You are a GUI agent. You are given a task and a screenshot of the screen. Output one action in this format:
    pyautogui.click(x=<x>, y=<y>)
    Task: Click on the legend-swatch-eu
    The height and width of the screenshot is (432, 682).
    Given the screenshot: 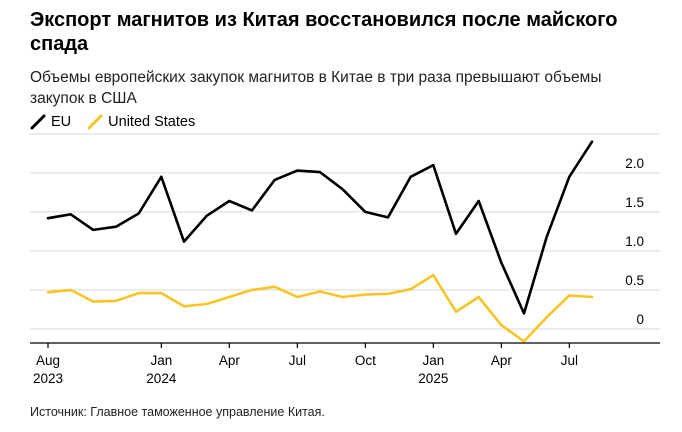 What is the action you would take?
    pyautogui.click(x=38, y=122)
    